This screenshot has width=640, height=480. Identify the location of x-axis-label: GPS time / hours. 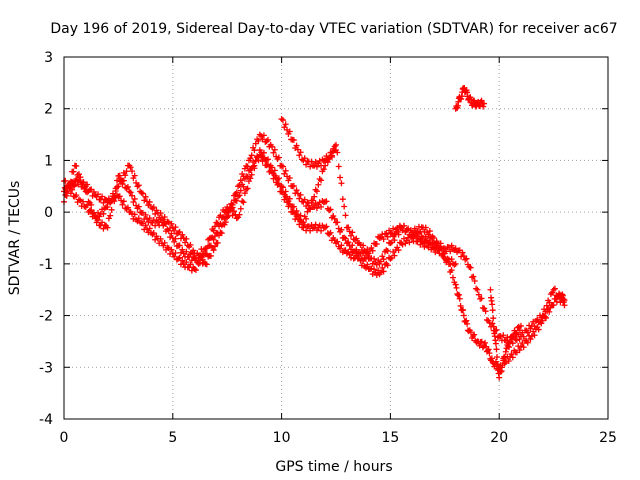
(333, 467).